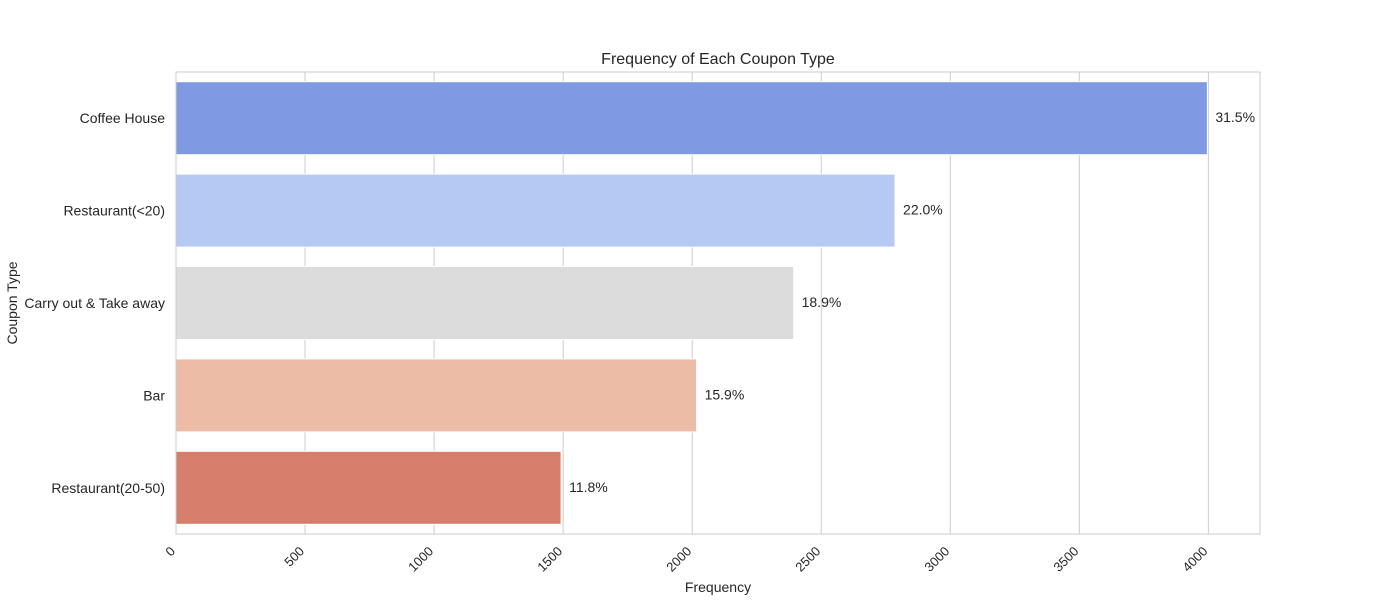  Describe the element at coordinates (114, 211) in the screenshot. I see `y-tick-label: Restaurant(<20)` at that location.